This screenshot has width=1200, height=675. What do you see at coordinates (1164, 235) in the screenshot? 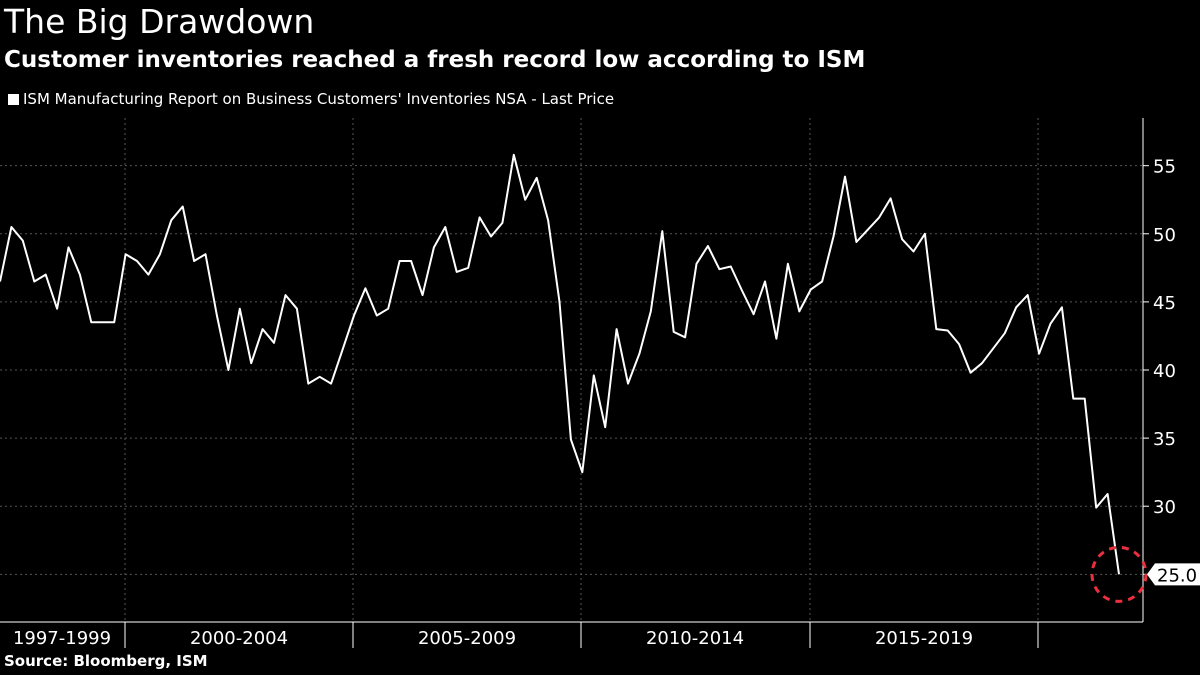
I see `y-tick-label-50: 50` at bounding box center [1164, 235].